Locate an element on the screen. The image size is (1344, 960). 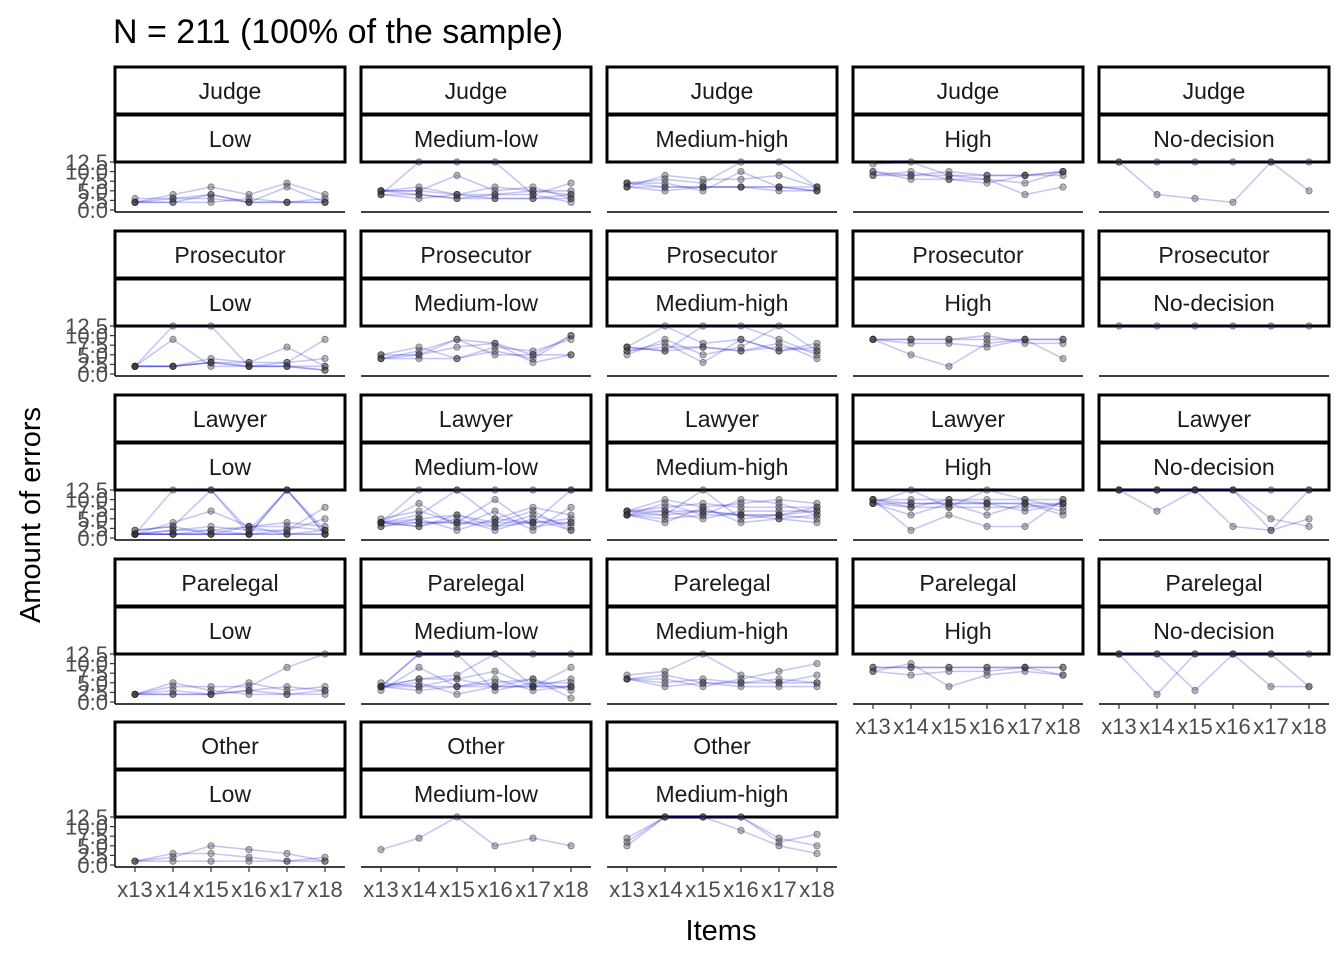
x-tick-label: x15 is located at coordinates (1194, 726).